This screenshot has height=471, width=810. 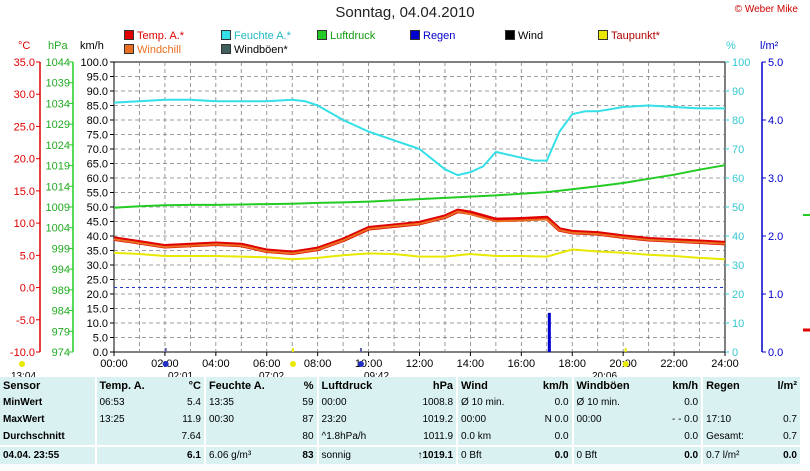 I want to click on humidity-unit: %, so click(x=731, y=46).